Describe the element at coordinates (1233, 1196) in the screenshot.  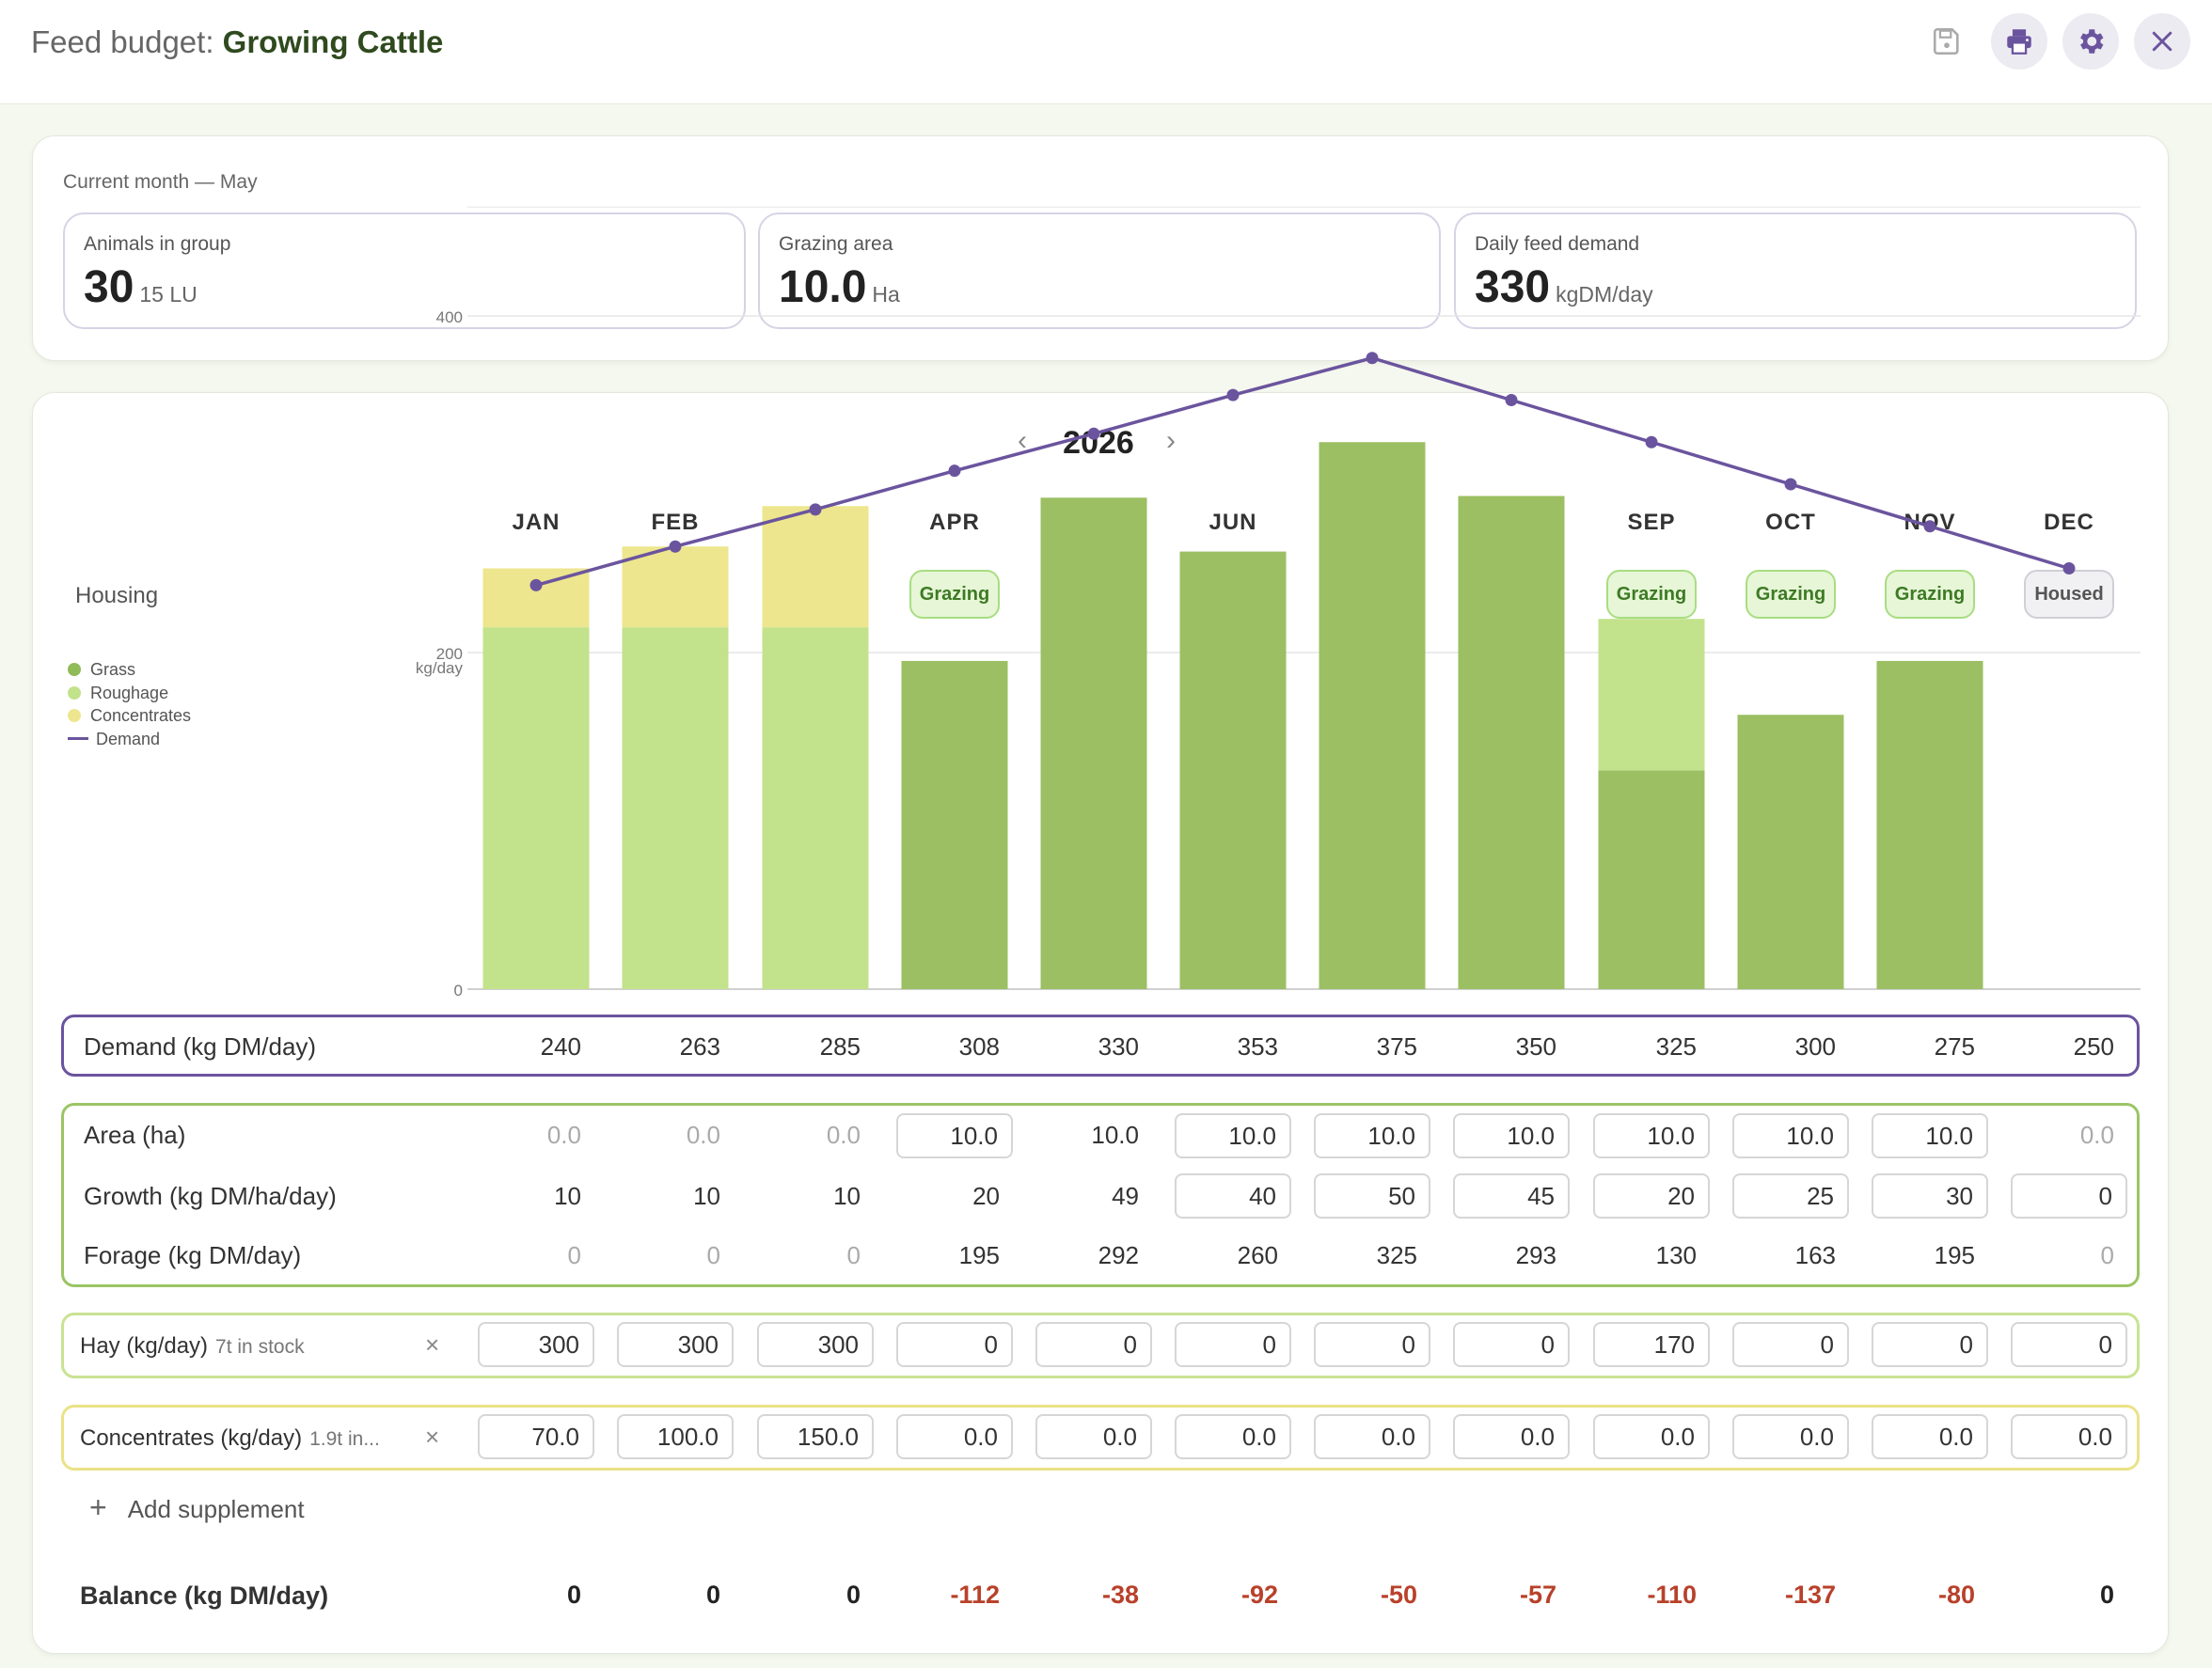
I see `growth-input-jun: 40` at that location.